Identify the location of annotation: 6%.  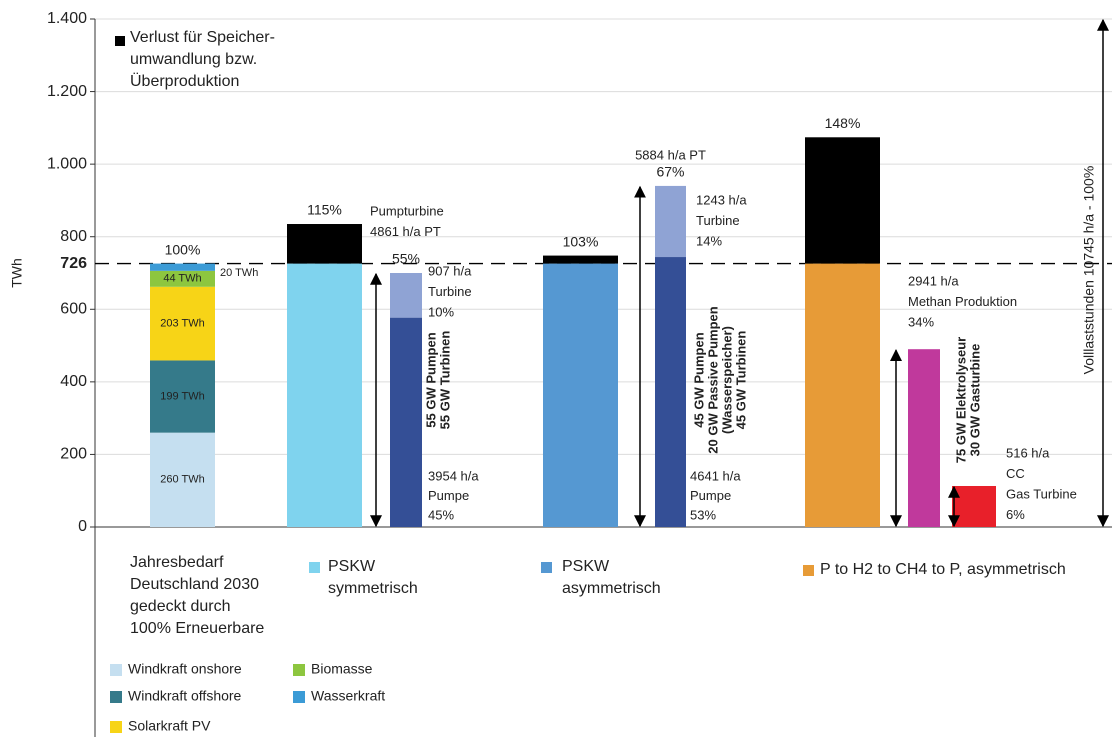
(1015, 514).